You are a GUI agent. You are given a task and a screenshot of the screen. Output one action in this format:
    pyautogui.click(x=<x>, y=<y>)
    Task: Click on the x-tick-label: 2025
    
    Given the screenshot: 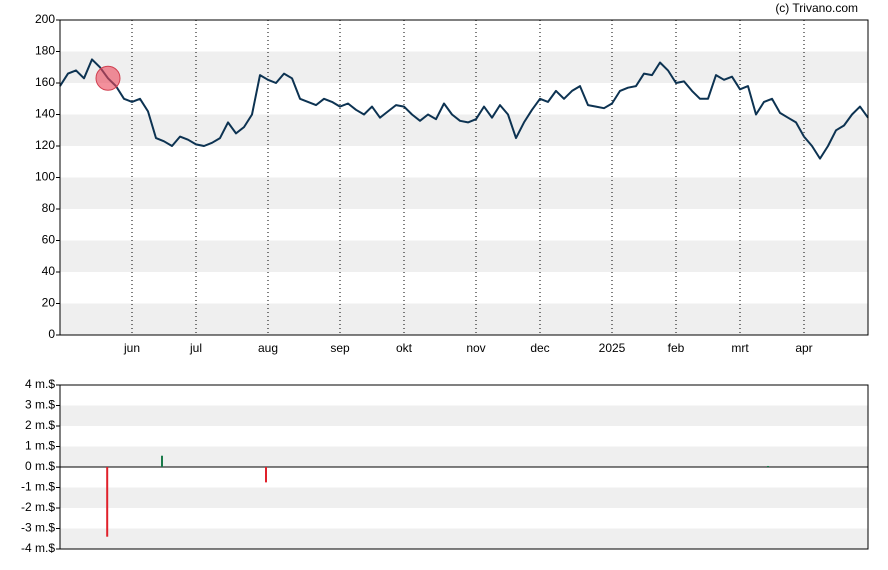 What is the action you would take?
    pyautogui.click(x=612, y=348)
    